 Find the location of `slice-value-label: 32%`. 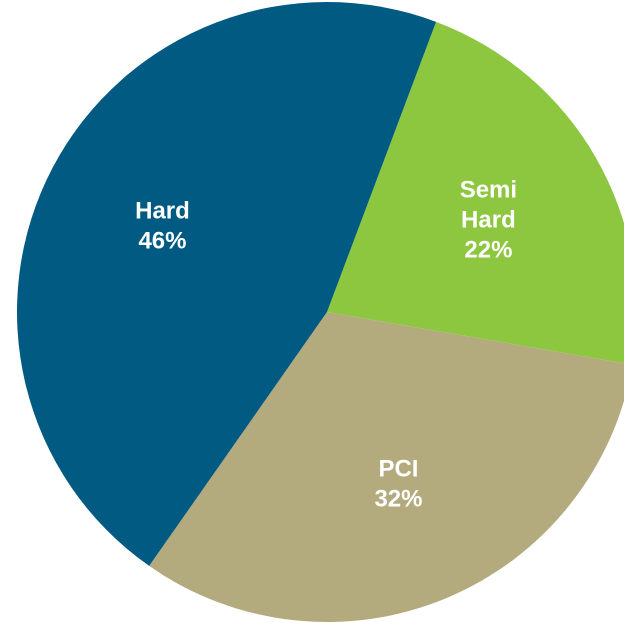

slice-value-label: 32% is located at coordinates (398, 499).